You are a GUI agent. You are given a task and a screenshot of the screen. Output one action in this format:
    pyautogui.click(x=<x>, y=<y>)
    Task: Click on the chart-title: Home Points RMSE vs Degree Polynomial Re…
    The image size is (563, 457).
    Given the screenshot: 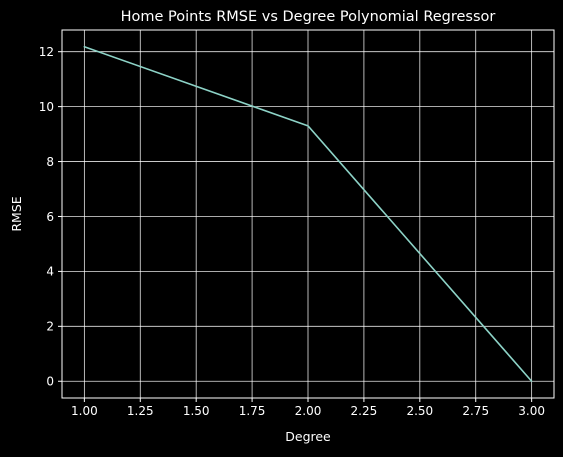 What is the action you would take?
    pyautogui.click(x=308, y=17)
    